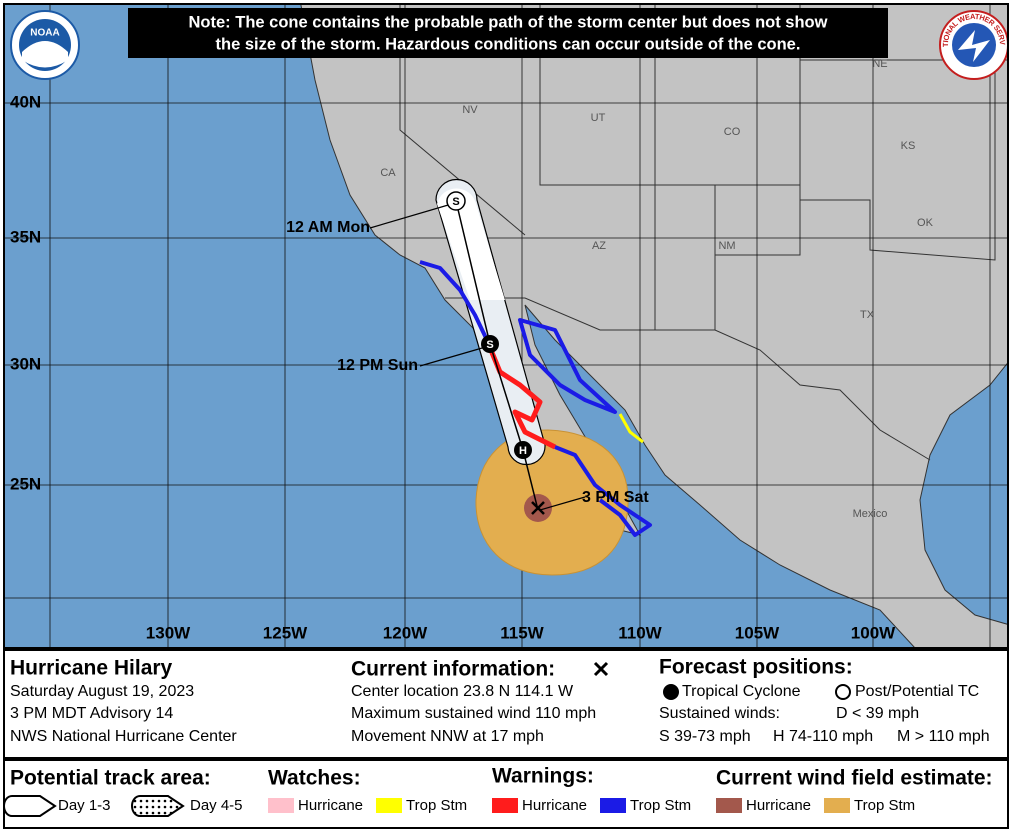 Image resolution: width=1024 pixels, height=838 pixels. Describe the element at coordinates (870, 514) in the screenshot. I see `state-label: Mexico` at that location.